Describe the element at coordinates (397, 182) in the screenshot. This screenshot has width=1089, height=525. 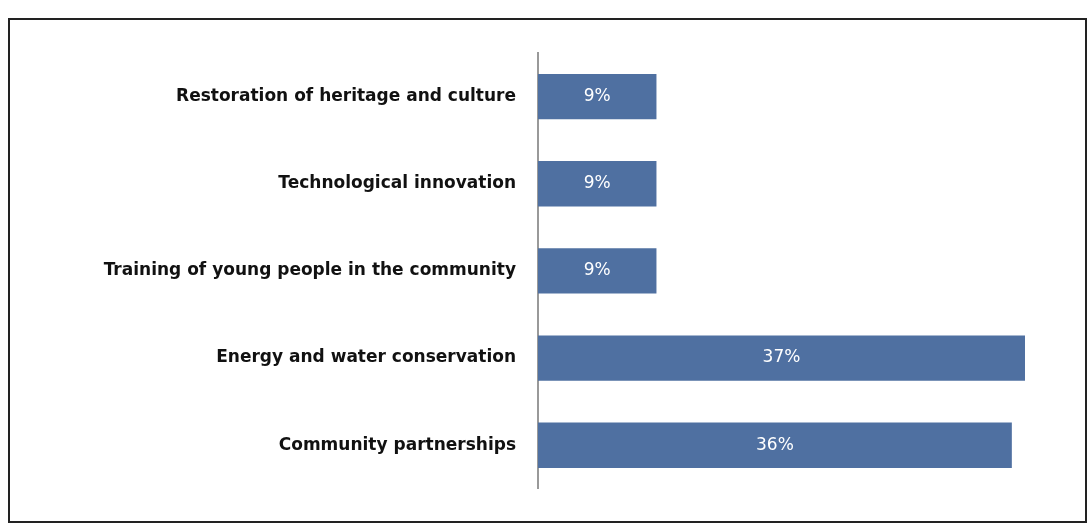
I see `y-tick-label: Technological innovation` at that location.